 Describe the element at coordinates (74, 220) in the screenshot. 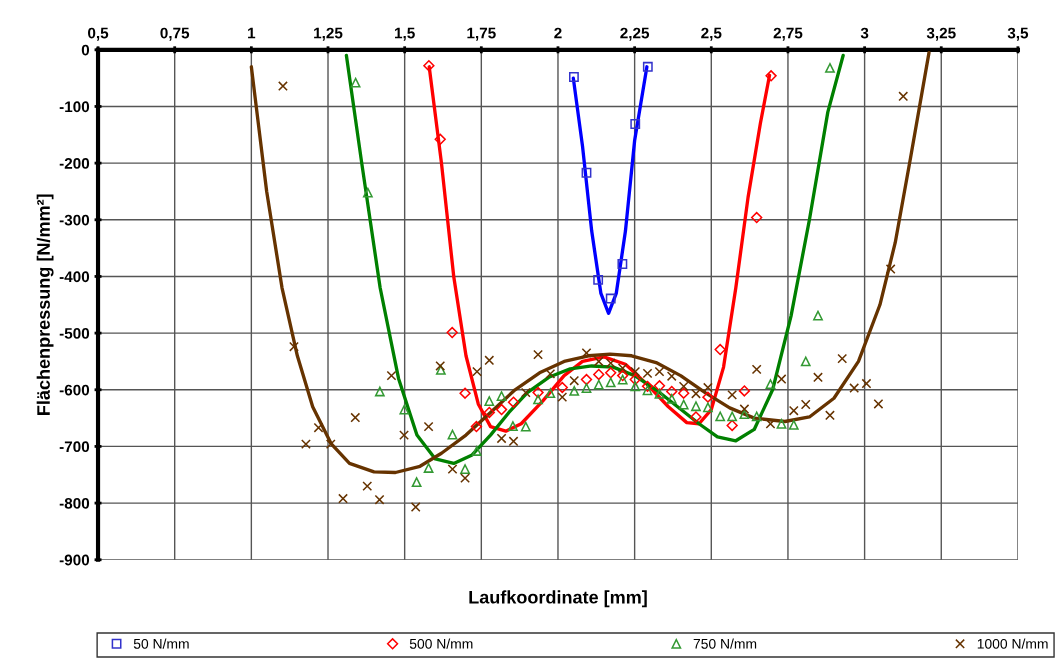

I see `y-tick-label: -300` at that location.